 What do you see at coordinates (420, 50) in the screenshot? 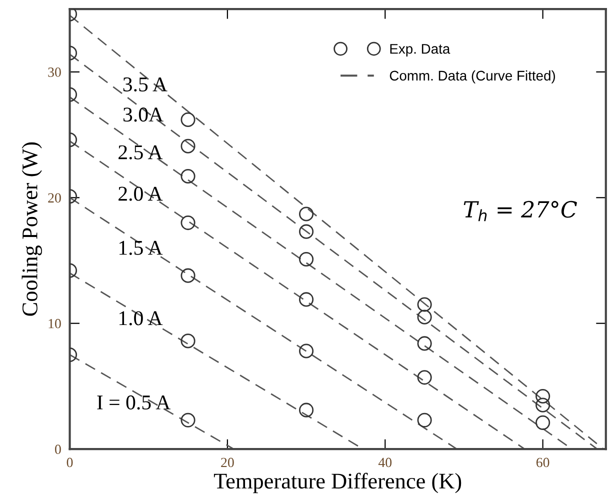
I see `legend-label: Exp. Data` at bounding box center [420, 50].